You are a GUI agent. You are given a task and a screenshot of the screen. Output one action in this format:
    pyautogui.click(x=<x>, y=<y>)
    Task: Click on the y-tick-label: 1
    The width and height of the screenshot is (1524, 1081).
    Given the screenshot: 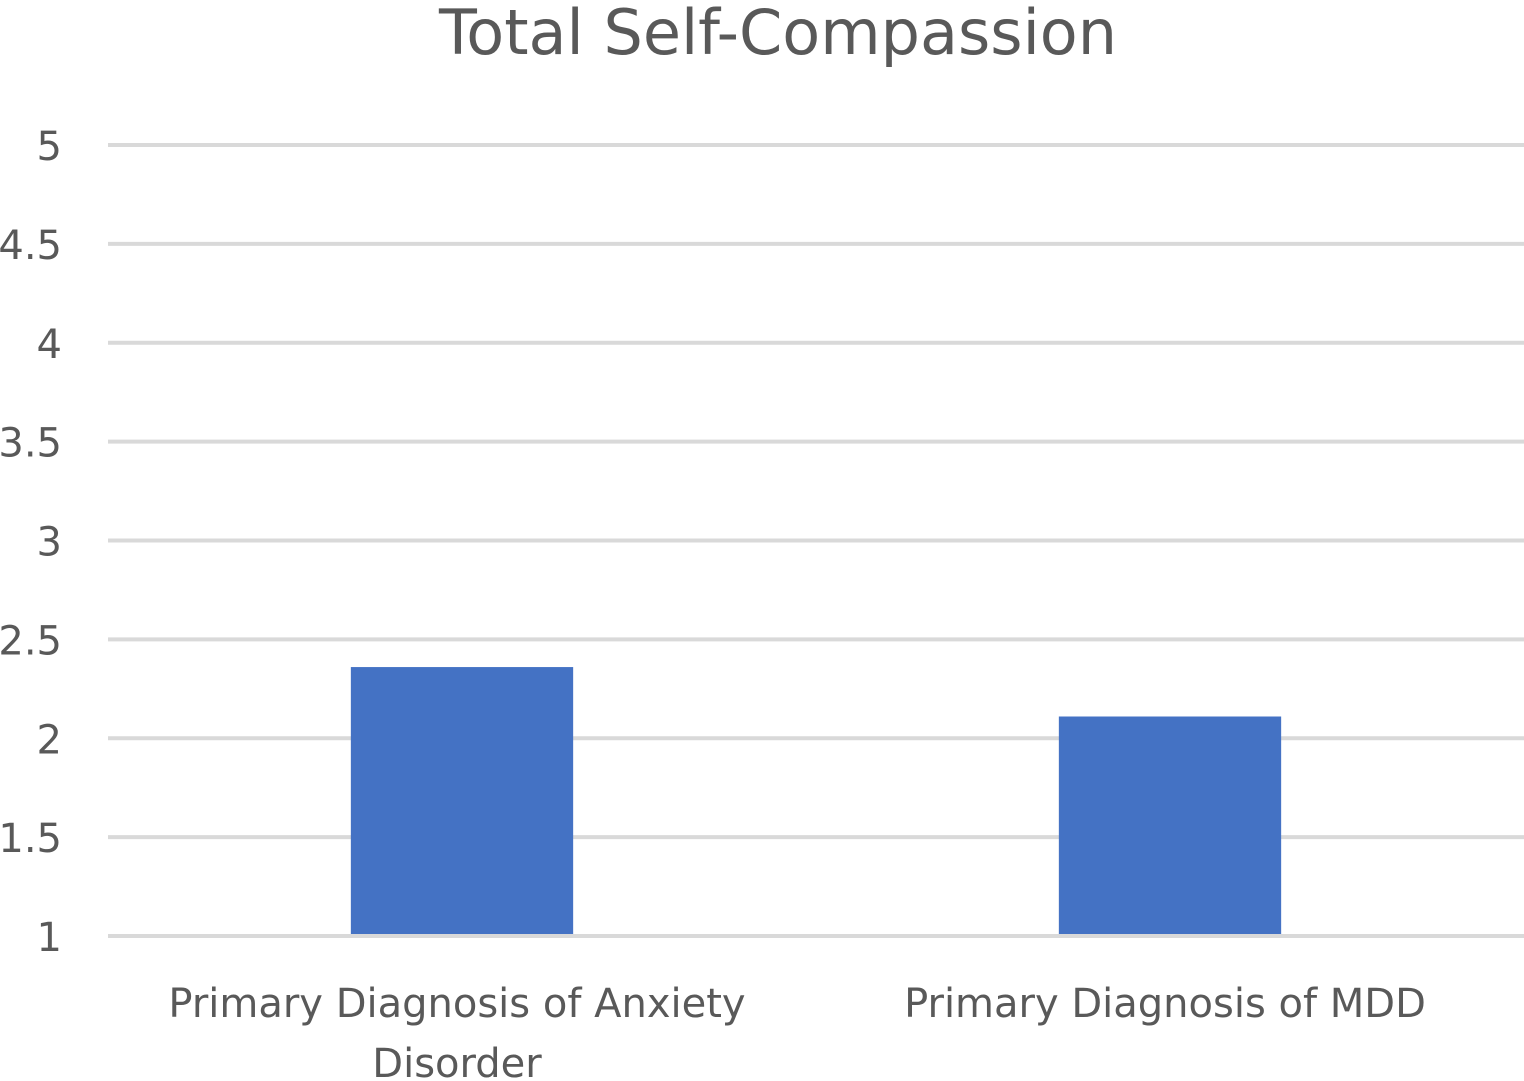 What is the action you would take?
    pyautogui.click(x=49, y=938)
    